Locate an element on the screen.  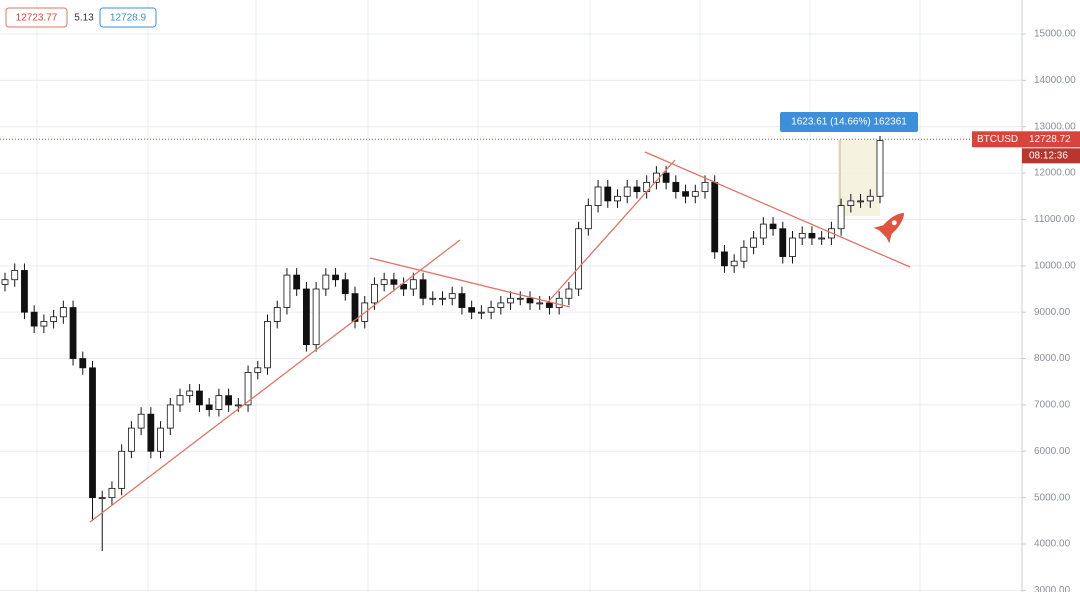
rocket-icon is located at coordinates (889, 228).